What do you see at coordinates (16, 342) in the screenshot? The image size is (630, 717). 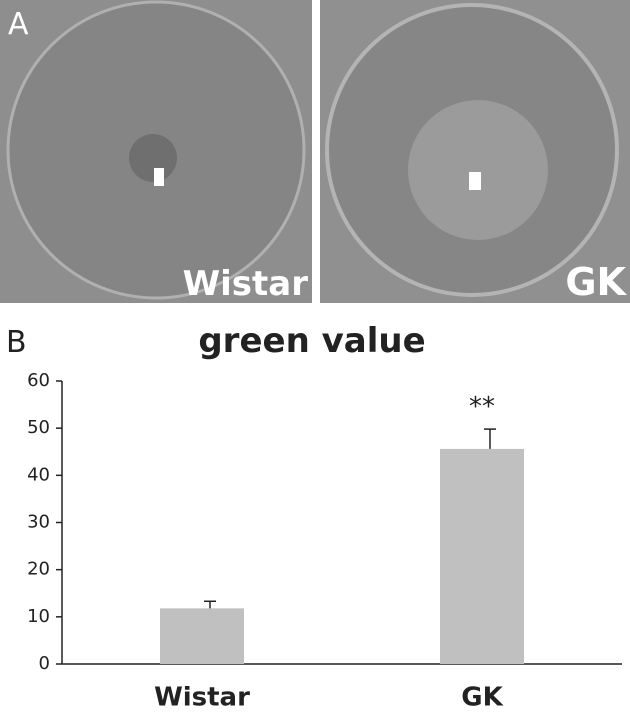 I see `panel-label: B` at bounding box center [16, 342].